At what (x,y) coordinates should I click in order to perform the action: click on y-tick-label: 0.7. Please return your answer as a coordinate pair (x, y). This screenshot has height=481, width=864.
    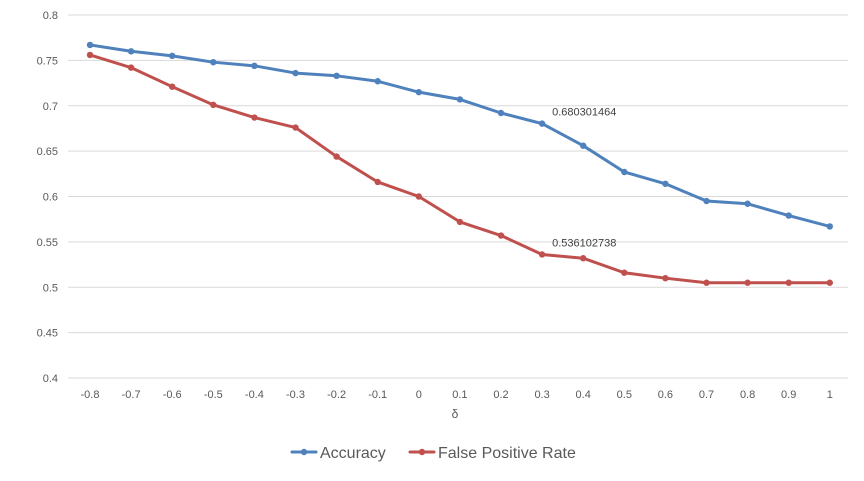
    Looking at the image, I should click on (50, 107).